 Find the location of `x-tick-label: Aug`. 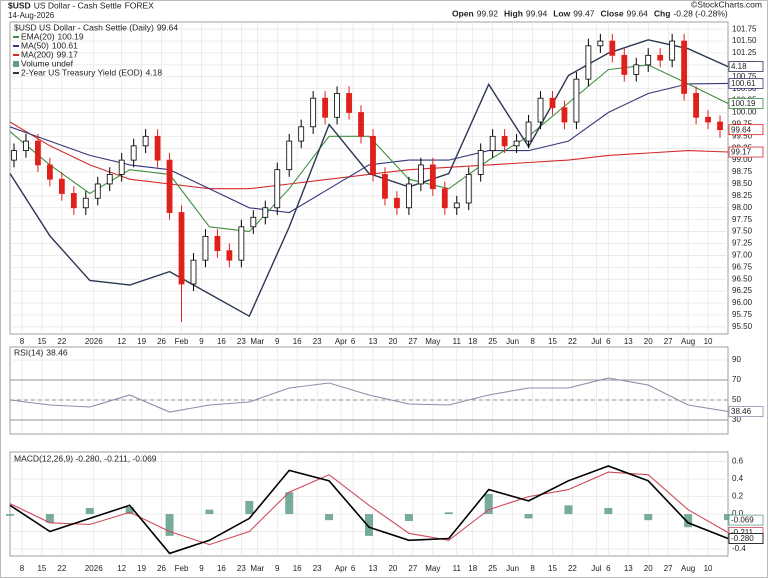

x-tick-label: Aug is located at coordinates (688, 568).